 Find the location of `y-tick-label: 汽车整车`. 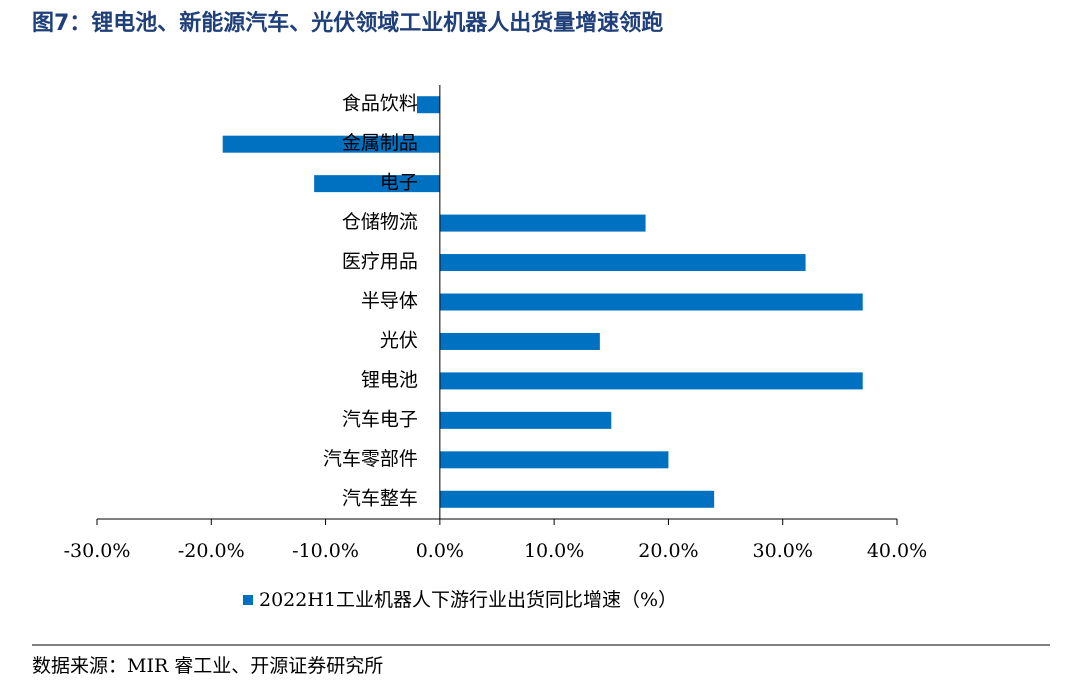

y-tick-label: 汽车整车 is located at coordinates (380, 498).